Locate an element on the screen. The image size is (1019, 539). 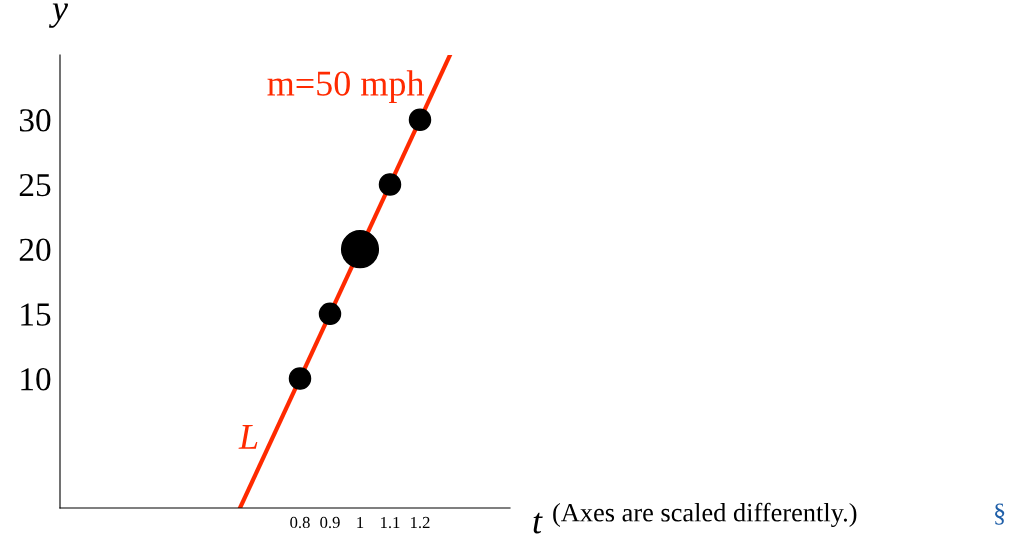
text: (Axes are scaled differently.) is located at coordinates (705, 514).